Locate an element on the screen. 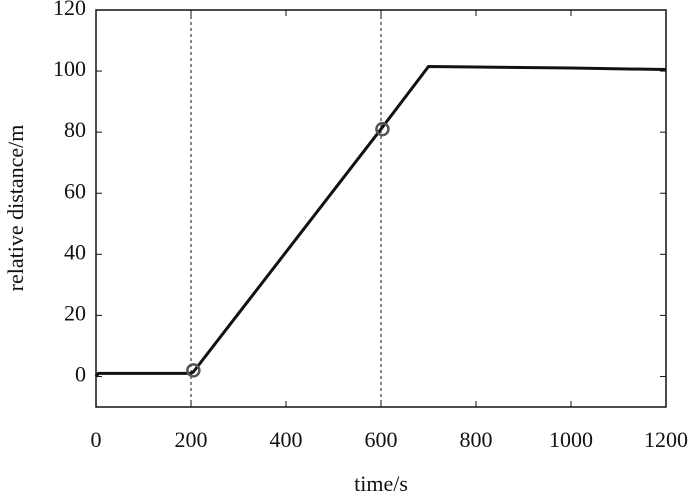 This screenshot has width=700, height=498. y-tick-label: 80 is located at coordinates (75, 129).